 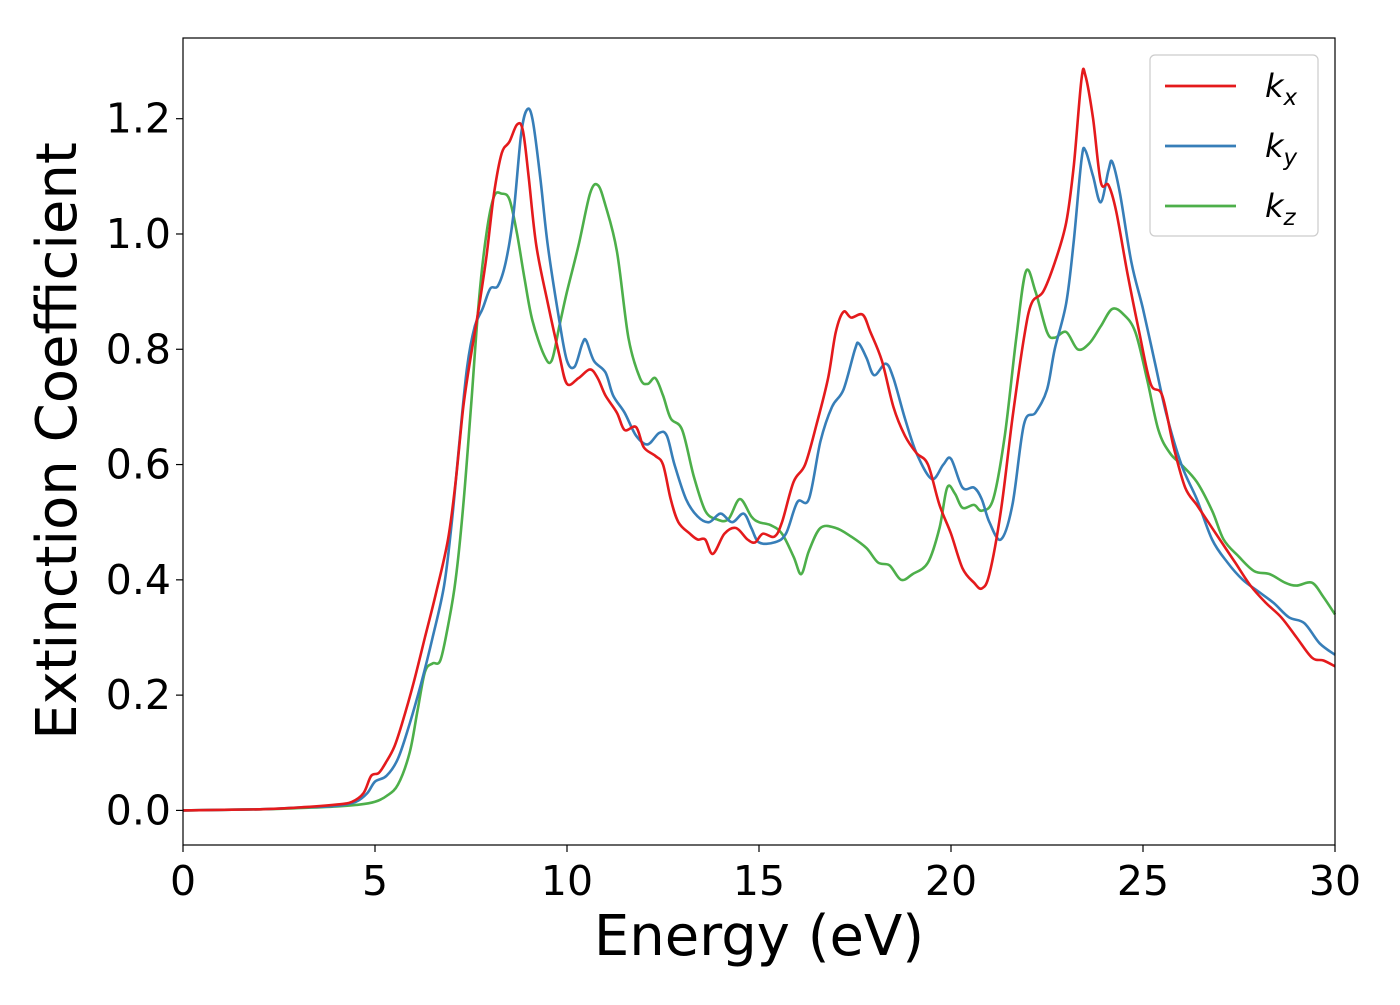 I want to click on x-tick-label: 0, so click(x=183, y=881).